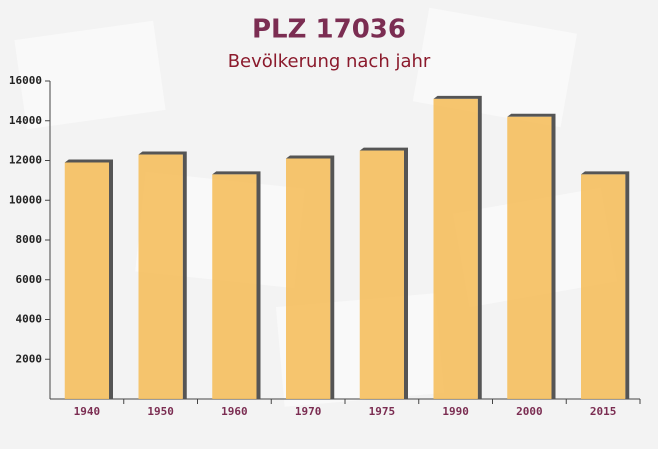 The image size is (658, 449). I want to click on x-tick-label: 2015, so click(603, 411).